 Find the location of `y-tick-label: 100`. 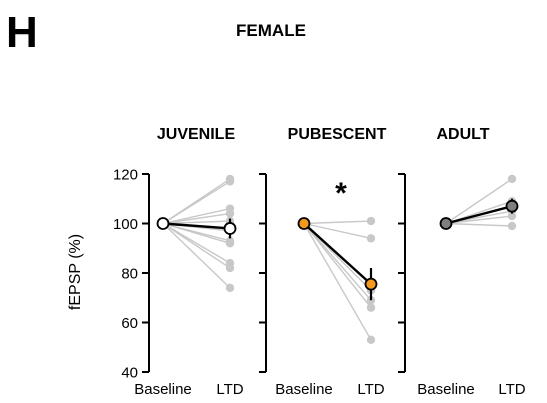

y-tick-label: 100 is located at coordinates (125, 224).